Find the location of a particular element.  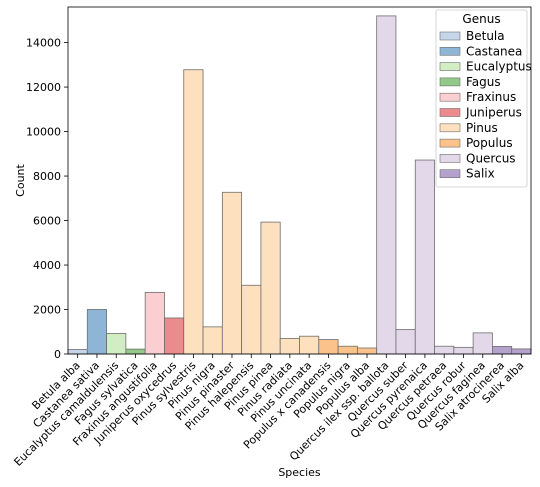

legend-title: Genus is located at coordinates (481, 19).